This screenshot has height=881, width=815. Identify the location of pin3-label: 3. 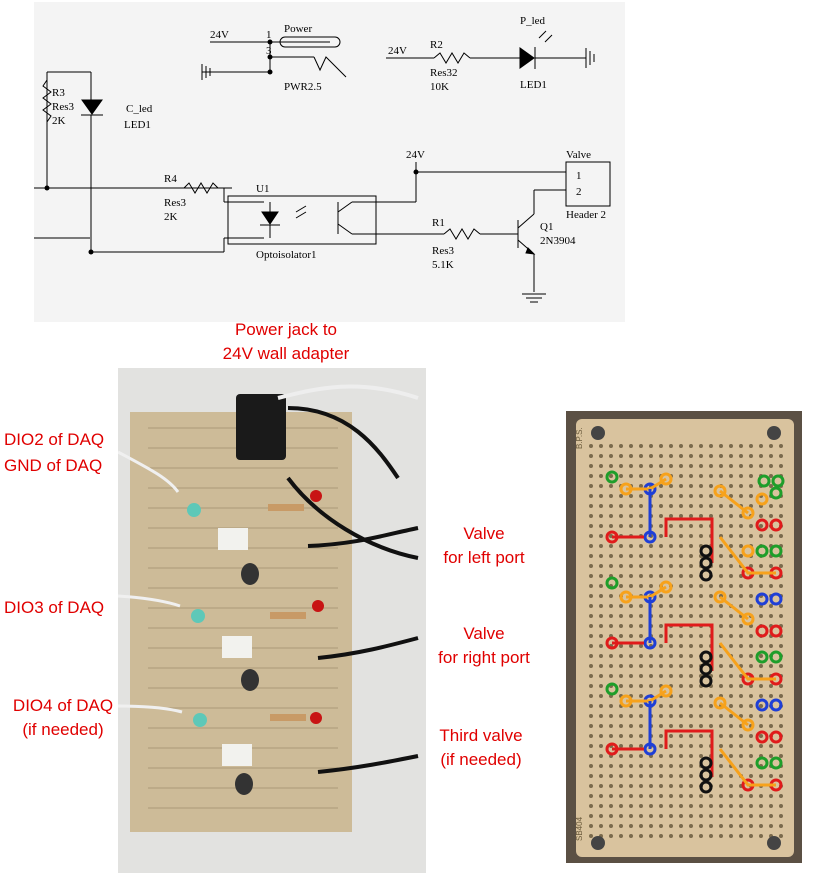
(269, 51).